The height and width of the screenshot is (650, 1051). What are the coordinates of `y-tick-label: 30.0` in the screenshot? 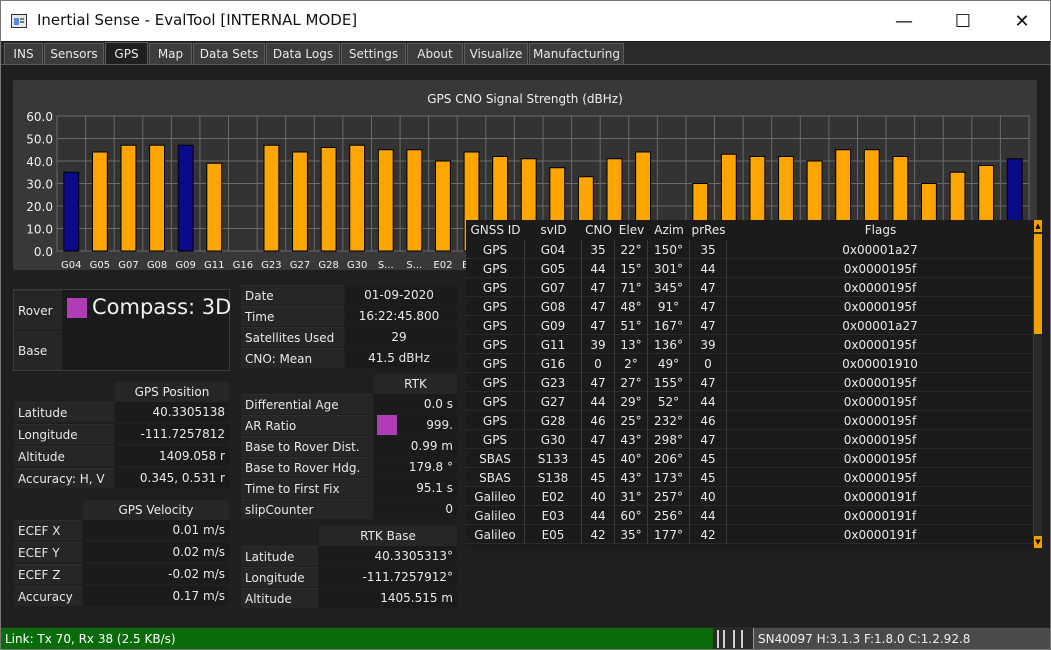 It's located at (39, 185).